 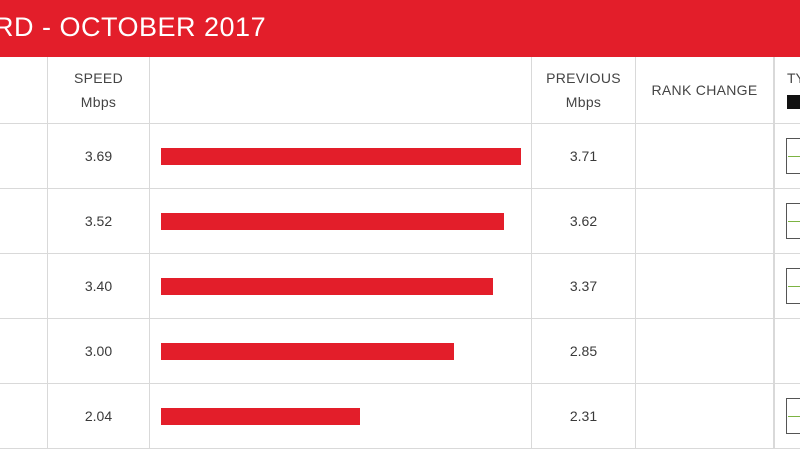 I want to click on previous-value: 3.62, so click(x=583, y=221).